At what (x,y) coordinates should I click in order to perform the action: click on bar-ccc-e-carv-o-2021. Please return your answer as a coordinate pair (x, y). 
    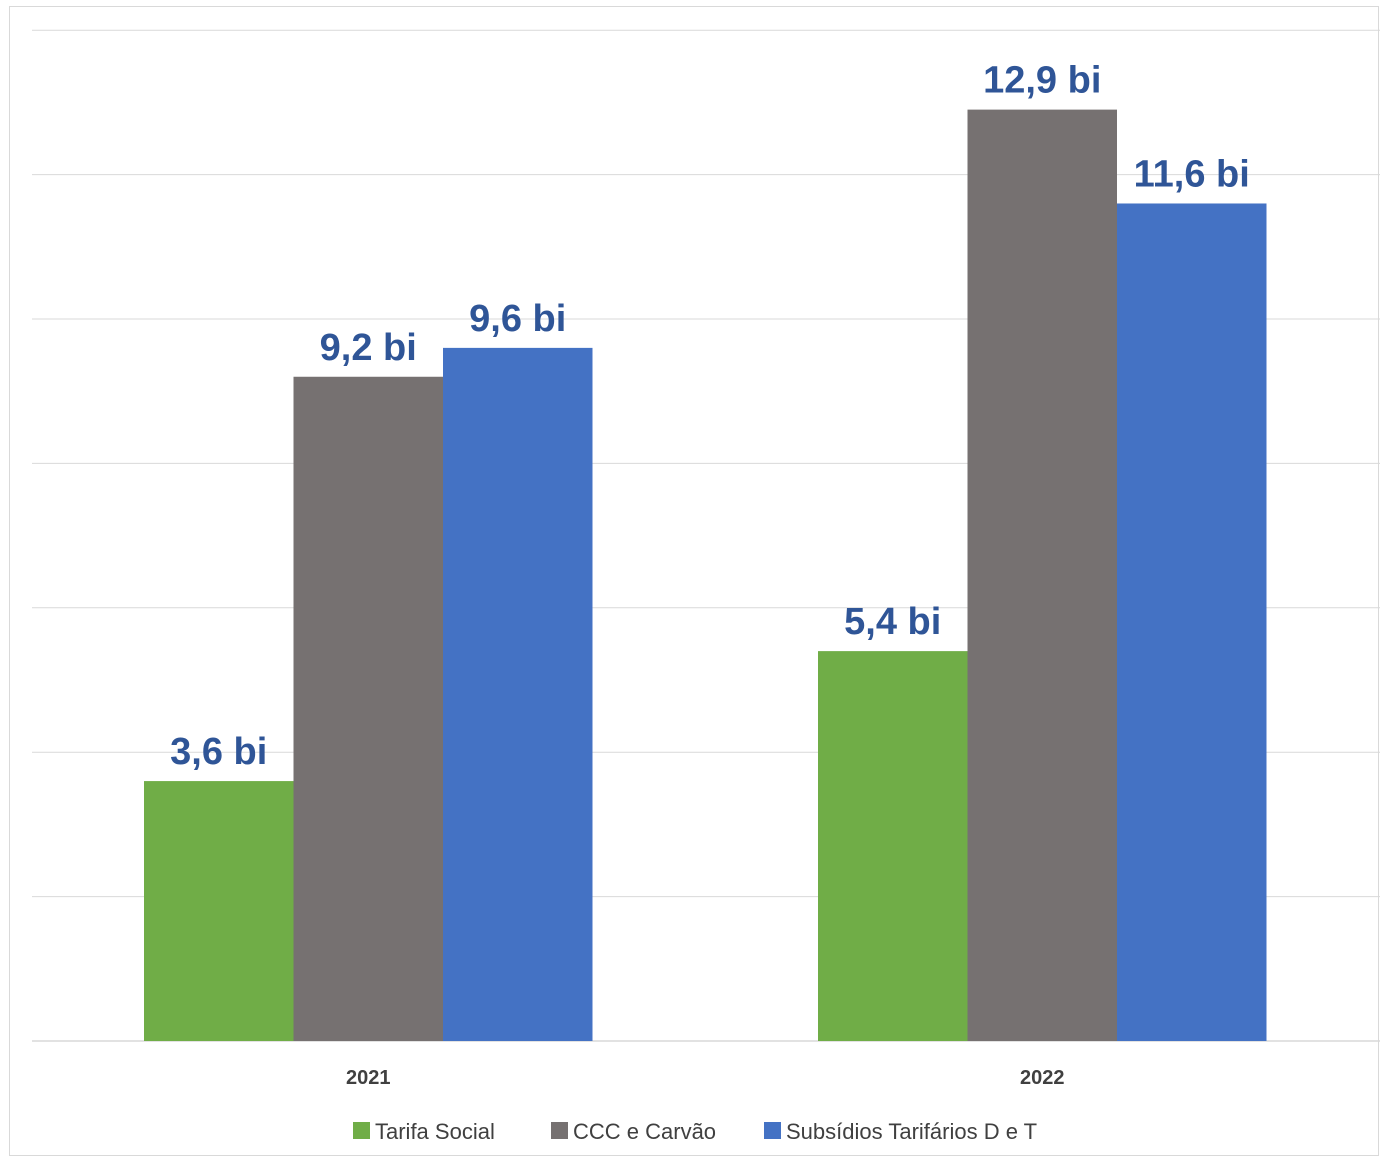
    Looking at the image, I should click on (368, 708).